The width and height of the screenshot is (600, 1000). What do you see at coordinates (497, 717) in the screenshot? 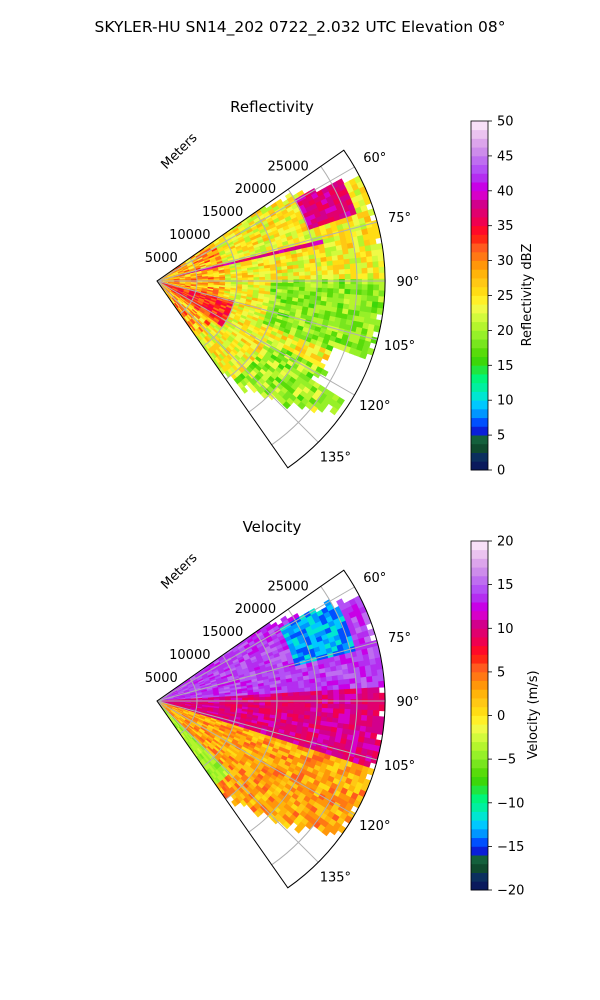
I see `velocity-colorbar: −20 −15 −10 −5 0 5 10 15 20` at bounding box center [497, 717].